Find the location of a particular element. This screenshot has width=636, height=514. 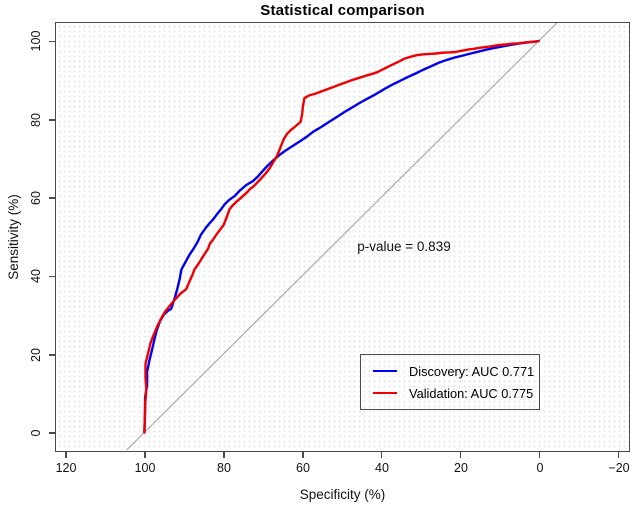

y-tick-label: 40 is located at coordinates (36, 276).